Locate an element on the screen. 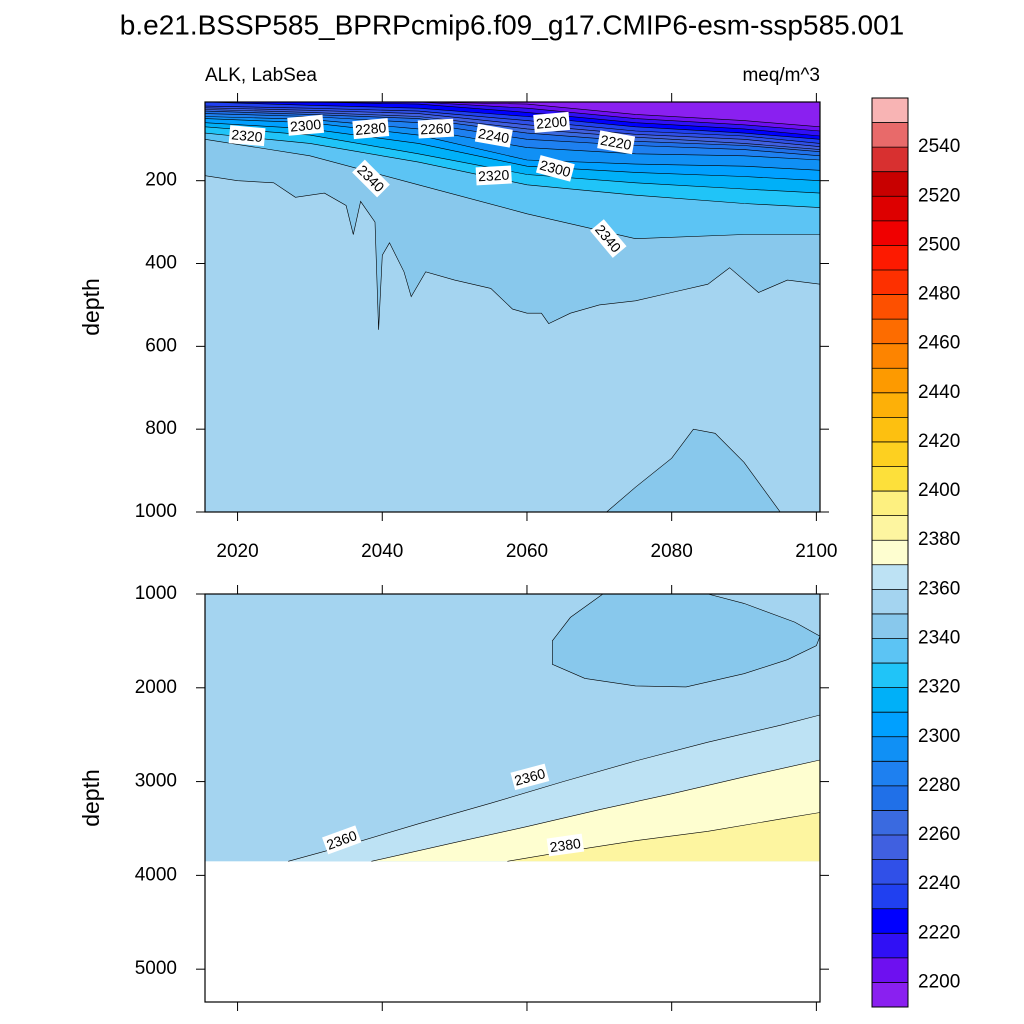 Image resolution: width=1024 pixels, height=1024 pixels. contour-label-group: 2200 is located at coordinates (552, 122).